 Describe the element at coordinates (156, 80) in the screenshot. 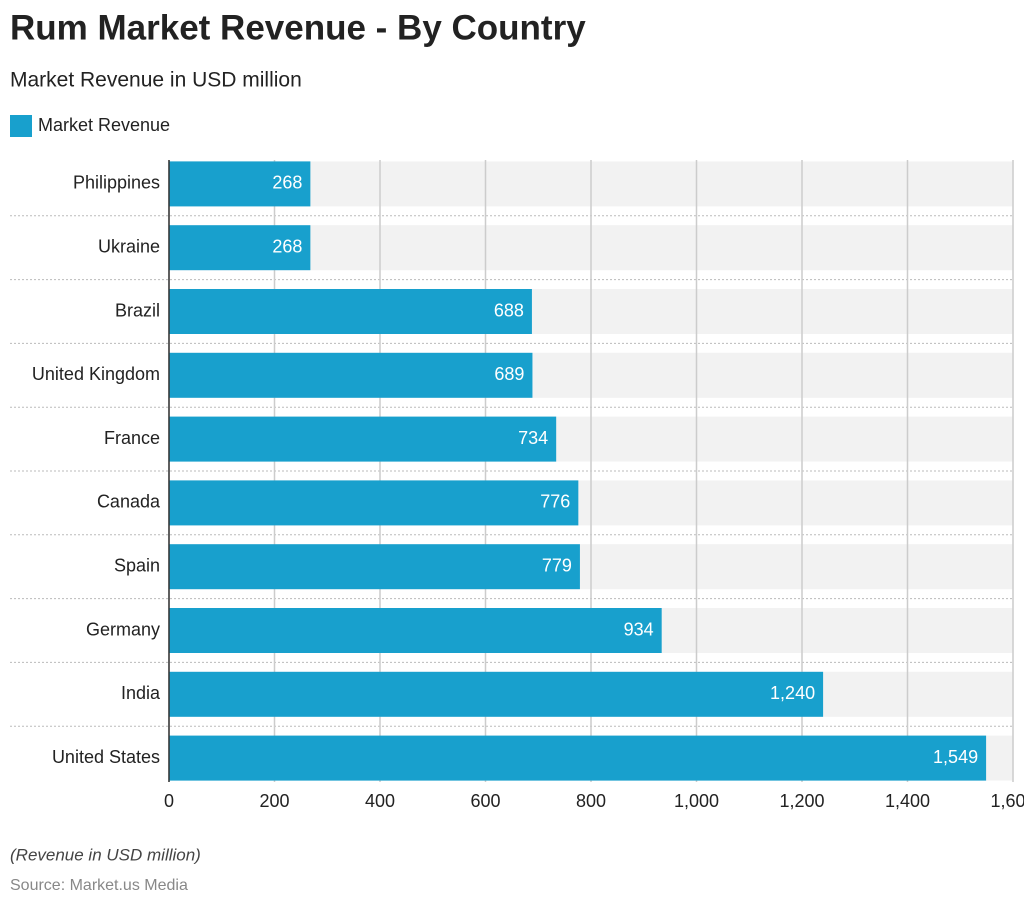

I see `chart-subtitle: Market Revenue in USD million` at that location.